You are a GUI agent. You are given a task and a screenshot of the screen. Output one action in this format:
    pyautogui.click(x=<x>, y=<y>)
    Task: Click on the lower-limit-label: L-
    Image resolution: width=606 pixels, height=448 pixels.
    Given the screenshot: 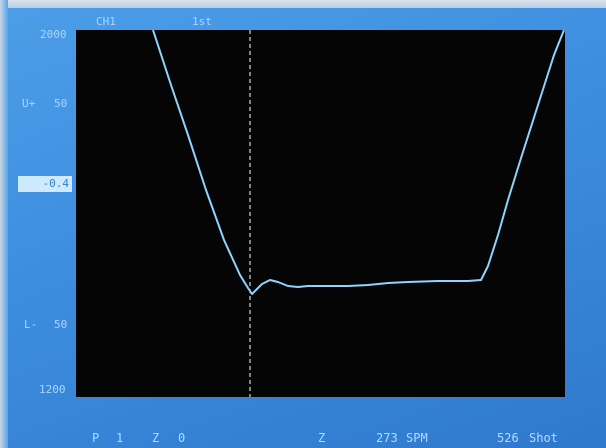 What is the action you would take?
    pyautogui.click(x=31, y=324)
    